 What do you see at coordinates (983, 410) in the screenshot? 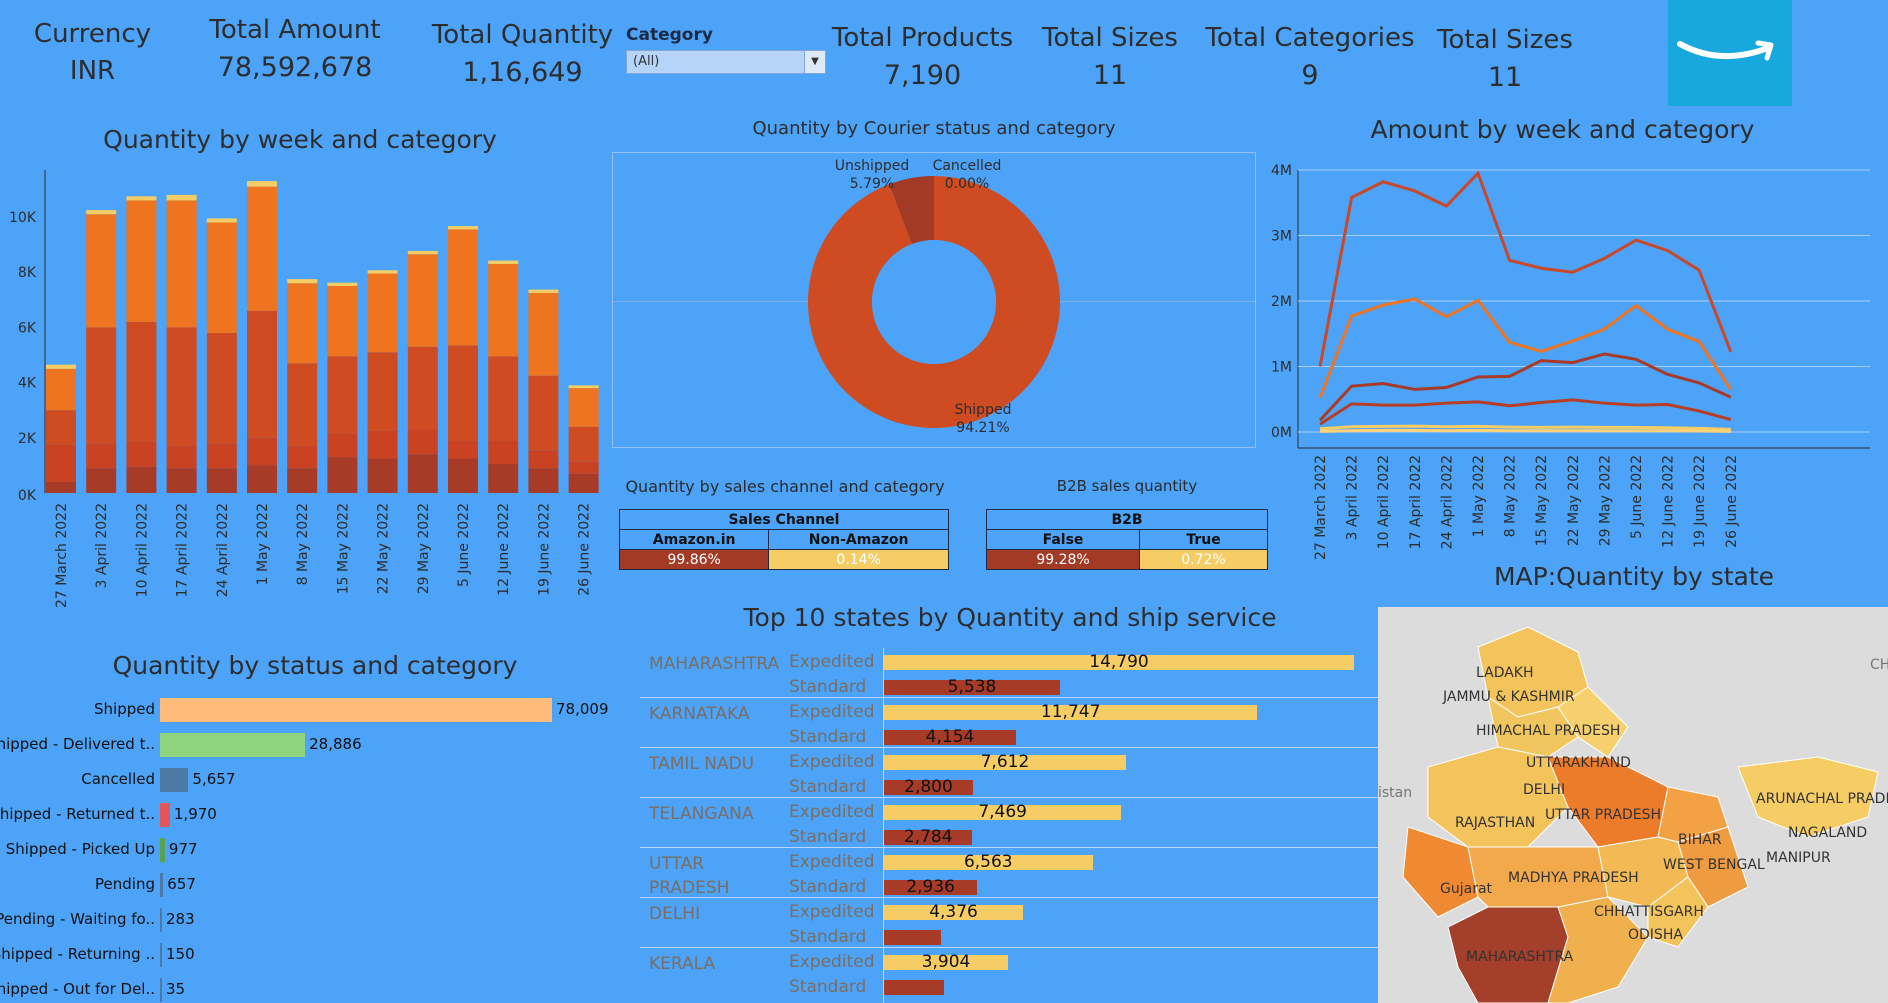
I see `donut-label: Shipped` at bounding box center [983, 410].